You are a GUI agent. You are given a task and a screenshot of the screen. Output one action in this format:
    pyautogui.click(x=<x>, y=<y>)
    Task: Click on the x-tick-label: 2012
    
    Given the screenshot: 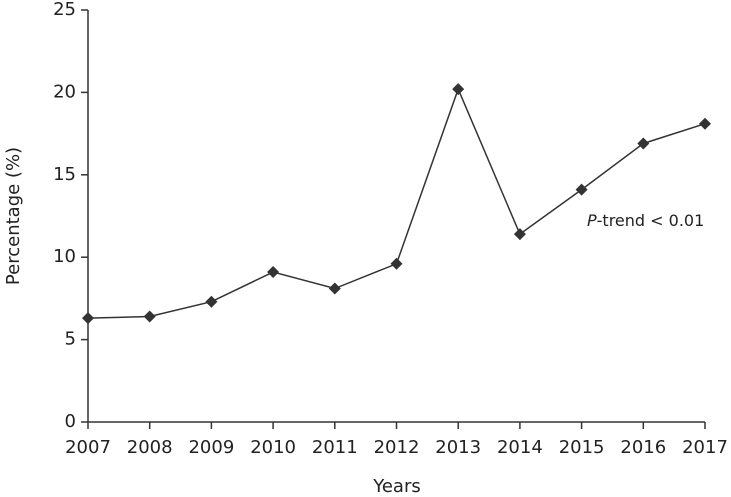 What is the action you would take?
    pyautogui.click(x=397, y=447)
    